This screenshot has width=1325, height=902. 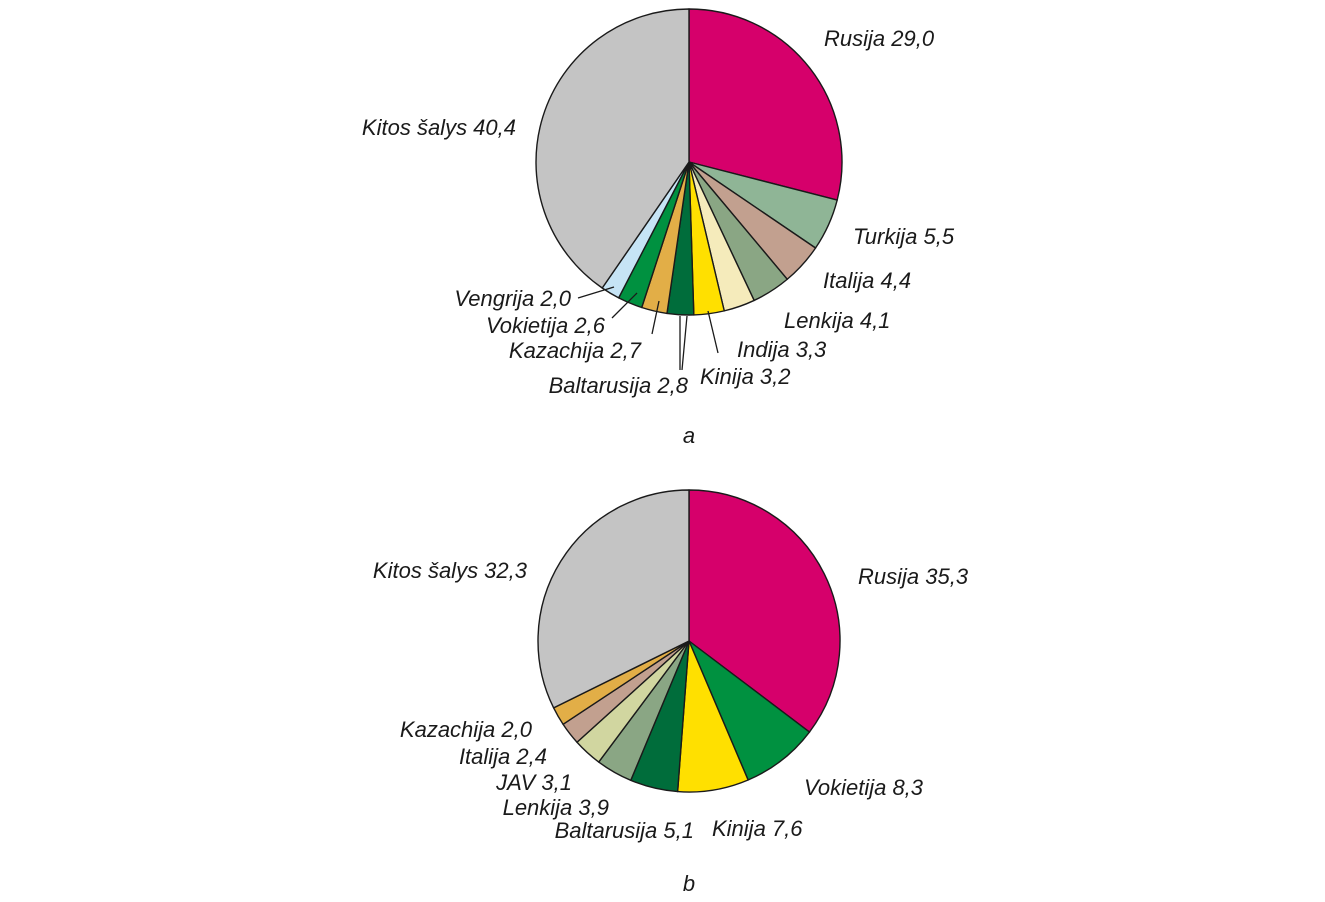 I want to click on slice-label-a-10: Kitos šalys 40,4, so click(x=439, y=127).